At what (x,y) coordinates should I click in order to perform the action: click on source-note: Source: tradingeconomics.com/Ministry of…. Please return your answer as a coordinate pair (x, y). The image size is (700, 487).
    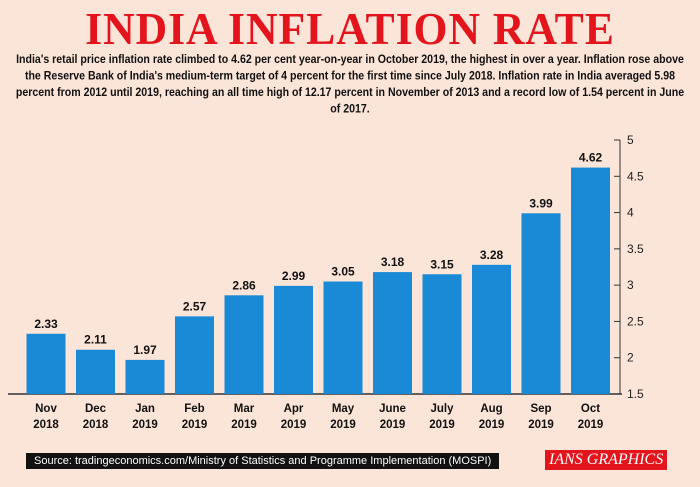
    Looking at the image, I should click on (263, 461).